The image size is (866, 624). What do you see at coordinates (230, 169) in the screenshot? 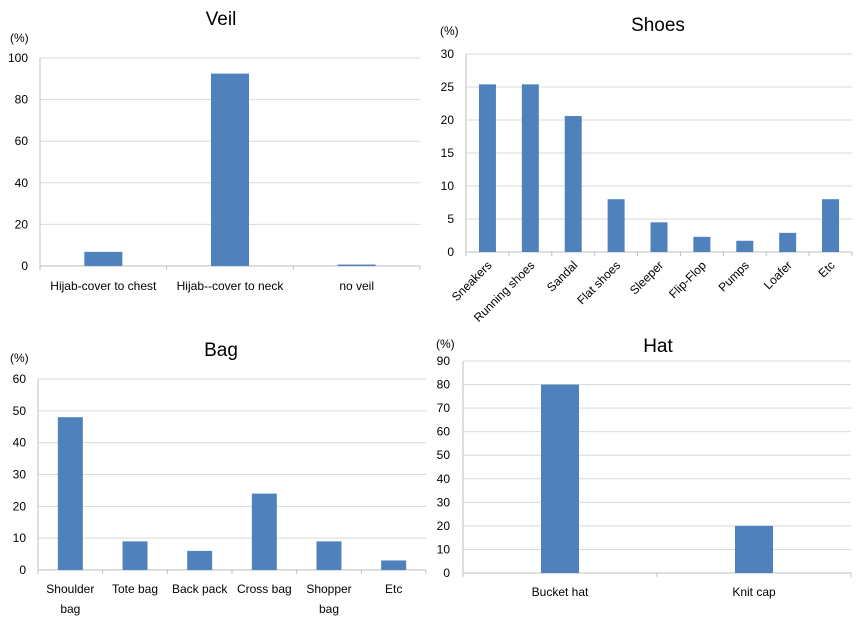
I see `veil-bar-hijab-cover-to-neck` at bounding box center [230, 169].